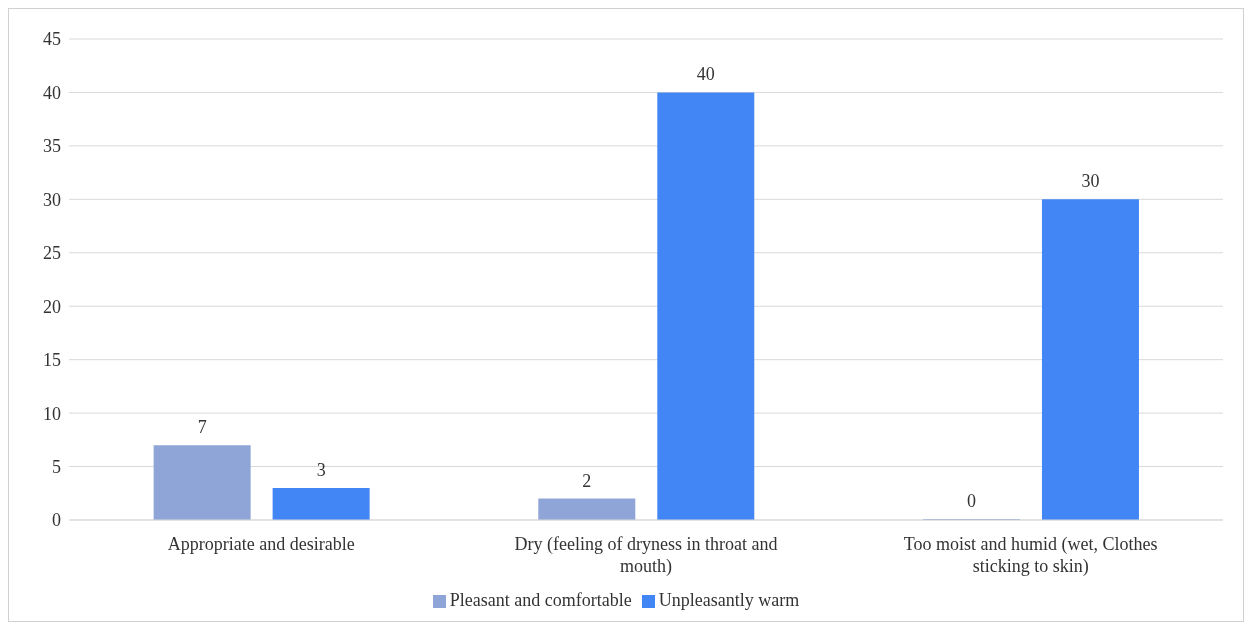  I want to click on x-tick-label: Too moist and humid (wet, Clothes sticking to skin), so click(1030, 555).